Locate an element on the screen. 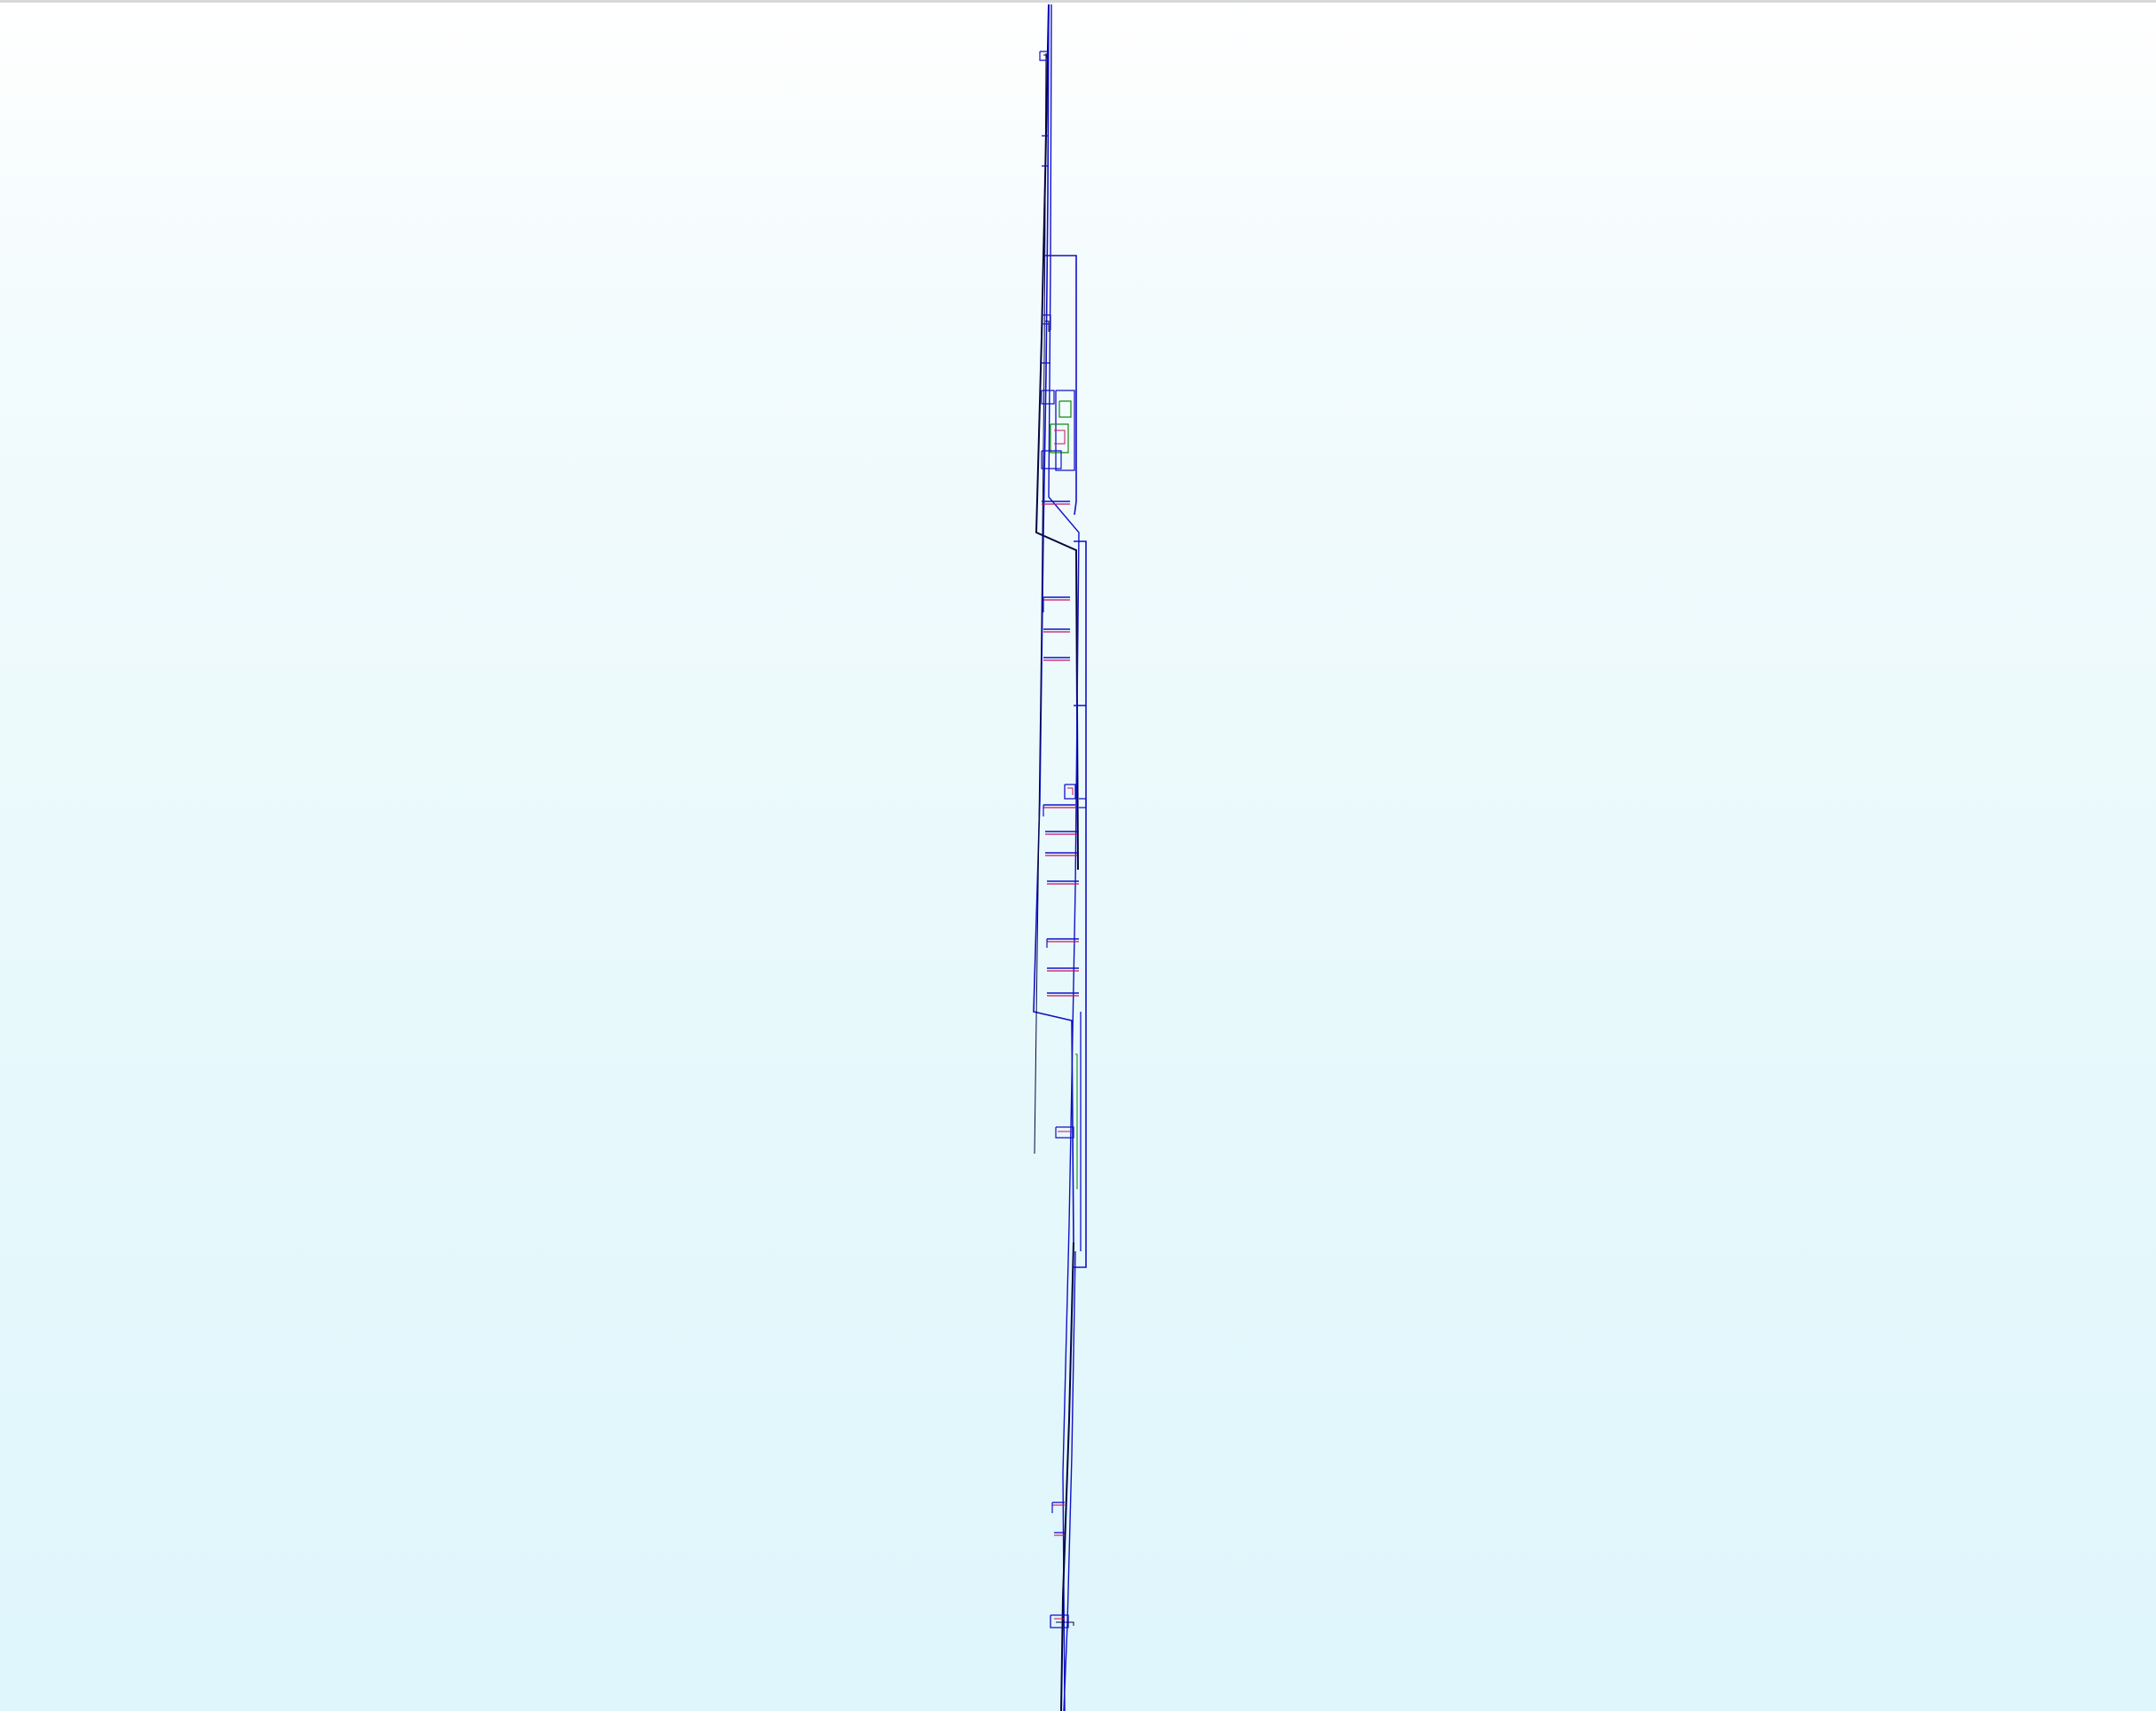  middle-enclosure is located at coordinates (1071, 904).